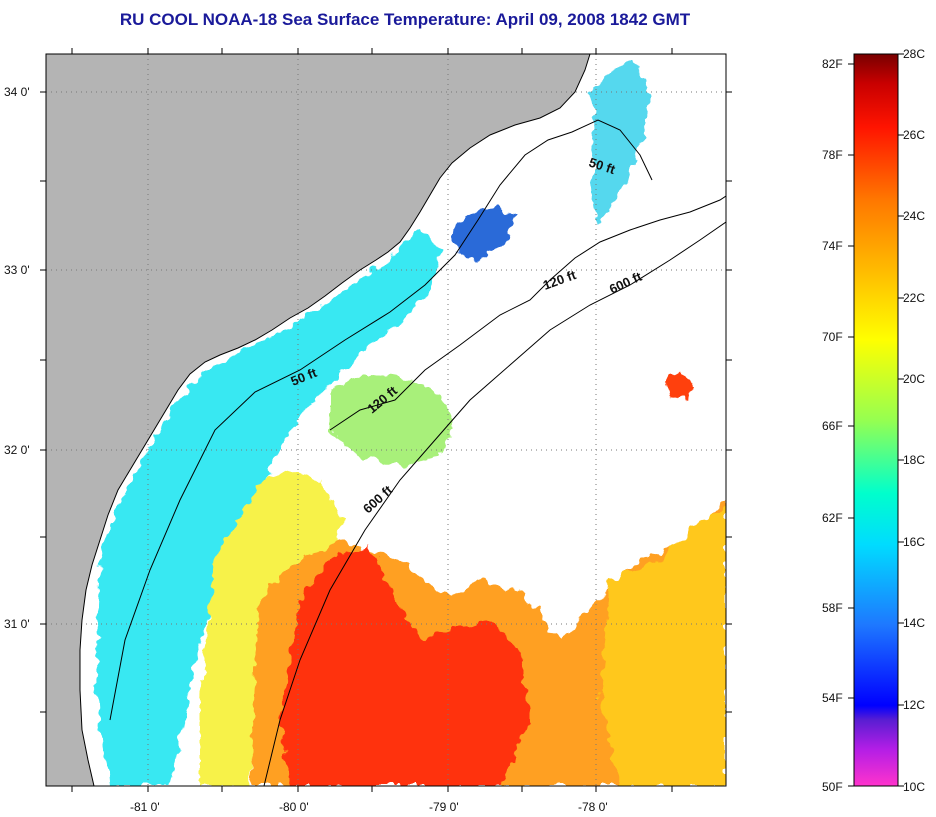 This screenshot has height=817, width=936. What do you see at coordinates (17, 624) in the screenshot?
I see `lat-label-31: 31 0'` at bounding box center [17, 624].